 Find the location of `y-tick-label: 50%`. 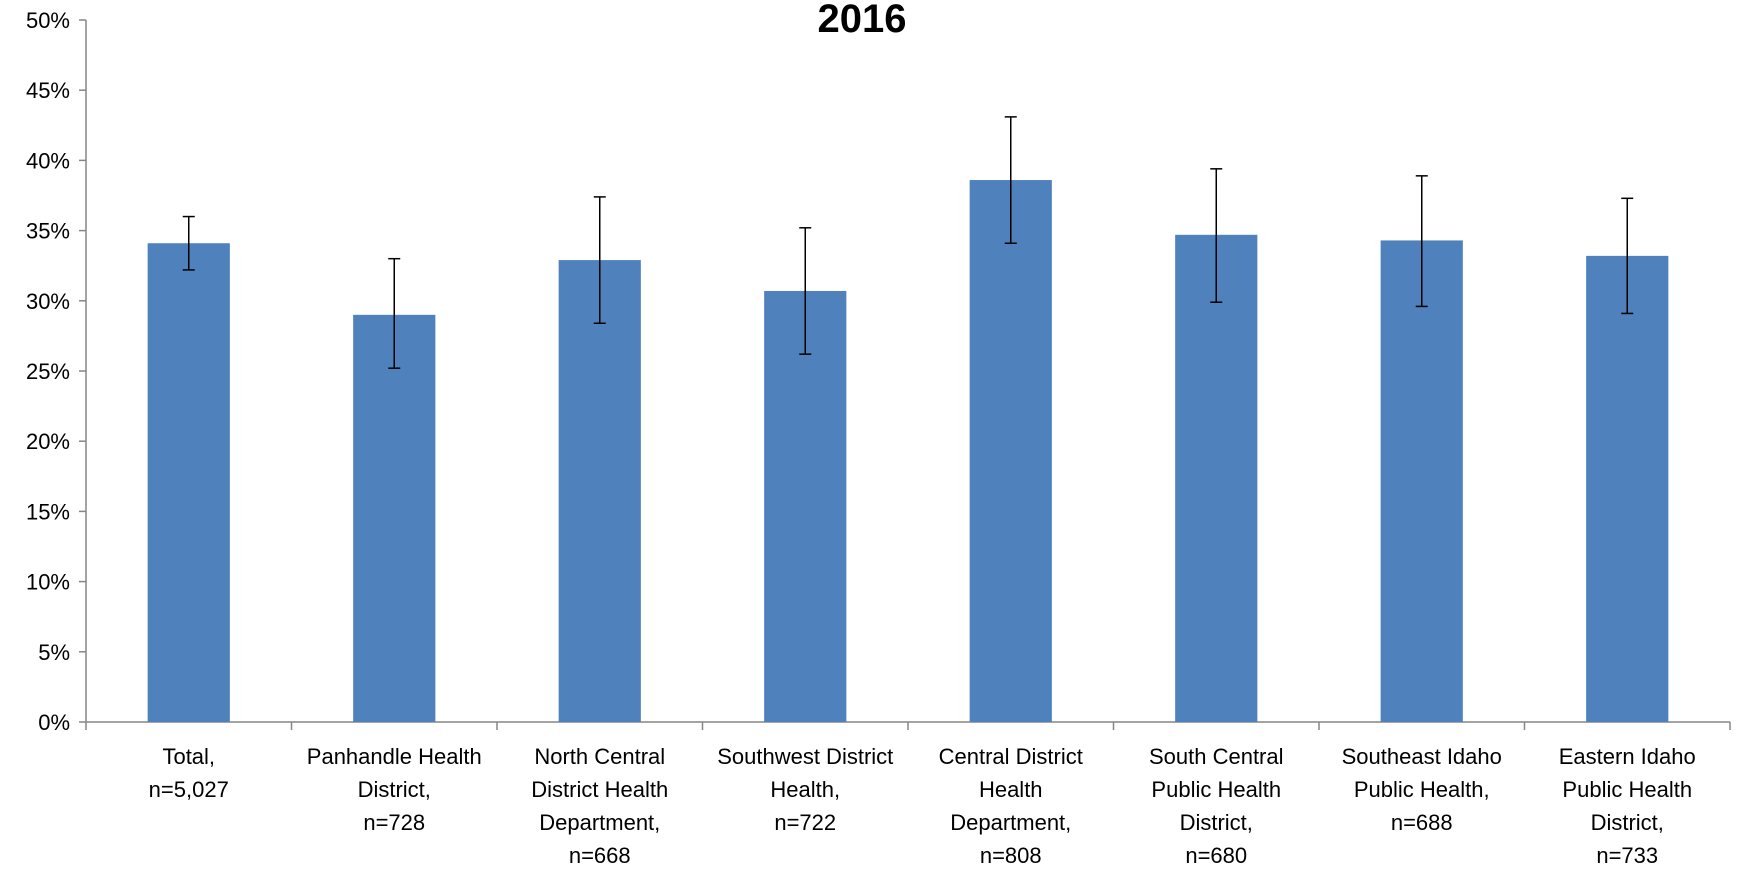

y-tick-label: 50% is located at coordinates (48, 20).